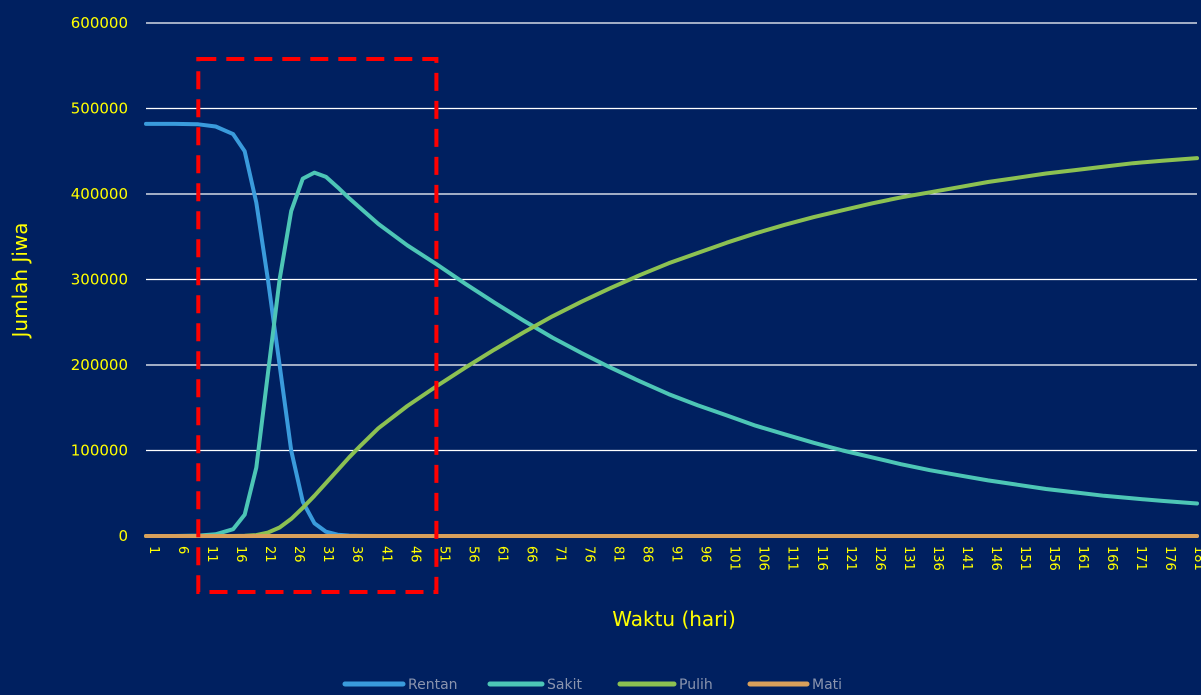 The height and width of the screenshot is (695, 1201). I want to click on x-tick-label: 46, so click(414, 554).